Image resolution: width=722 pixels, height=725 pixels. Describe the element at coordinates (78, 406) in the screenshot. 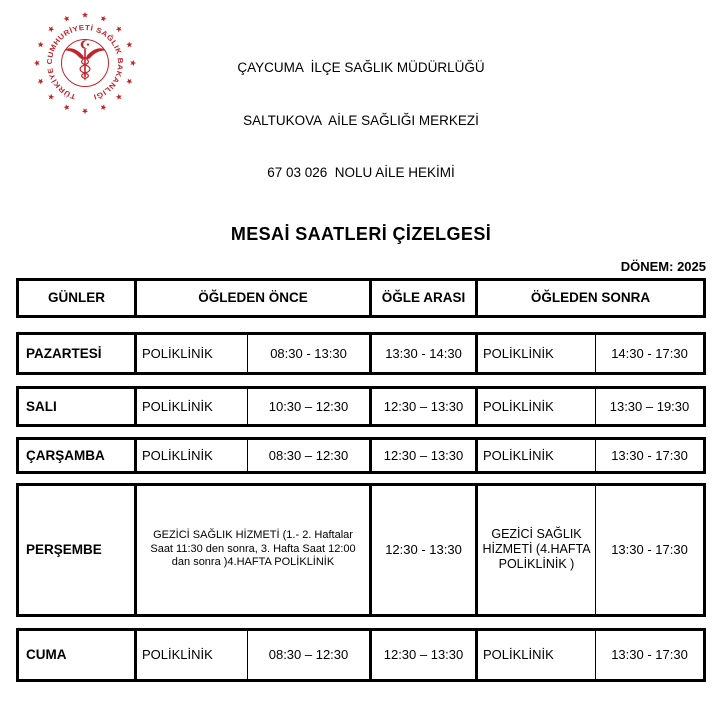

I see `day-label: SALI` at that location.